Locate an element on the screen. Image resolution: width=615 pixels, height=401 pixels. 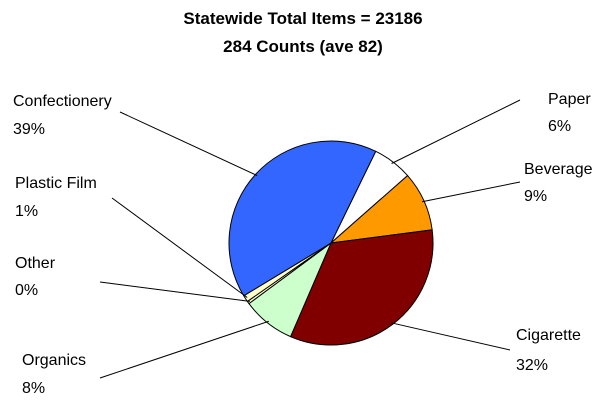
slice-label-plastic-film: Plastic Film is located at coordinates (56, 183).